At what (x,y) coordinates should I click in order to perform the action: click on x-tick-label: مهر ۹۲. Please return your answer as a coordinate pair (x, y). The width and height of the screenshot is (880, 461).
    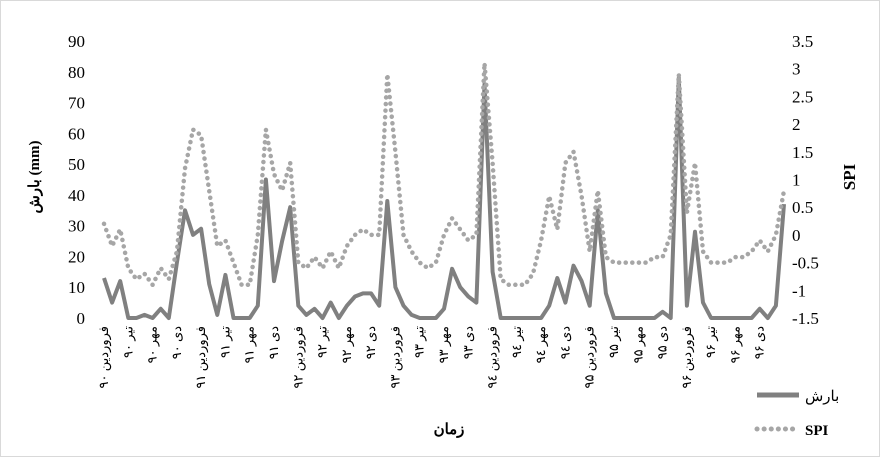
    Looking at the image, I should click on (347, 344).